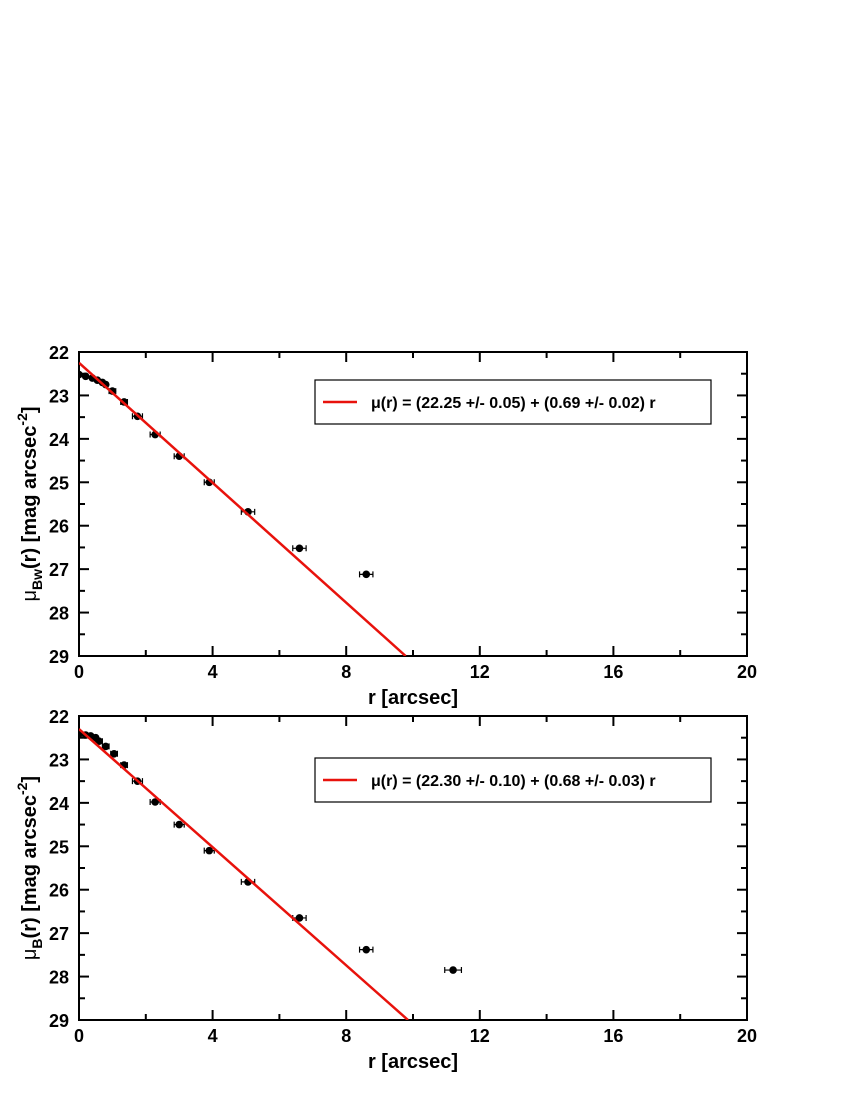 The image size is (850, 1100). What do you see at coordinates (37, 943) in the screenshot?
I see `y-label-sub: B` at bounding box center [37, 943].